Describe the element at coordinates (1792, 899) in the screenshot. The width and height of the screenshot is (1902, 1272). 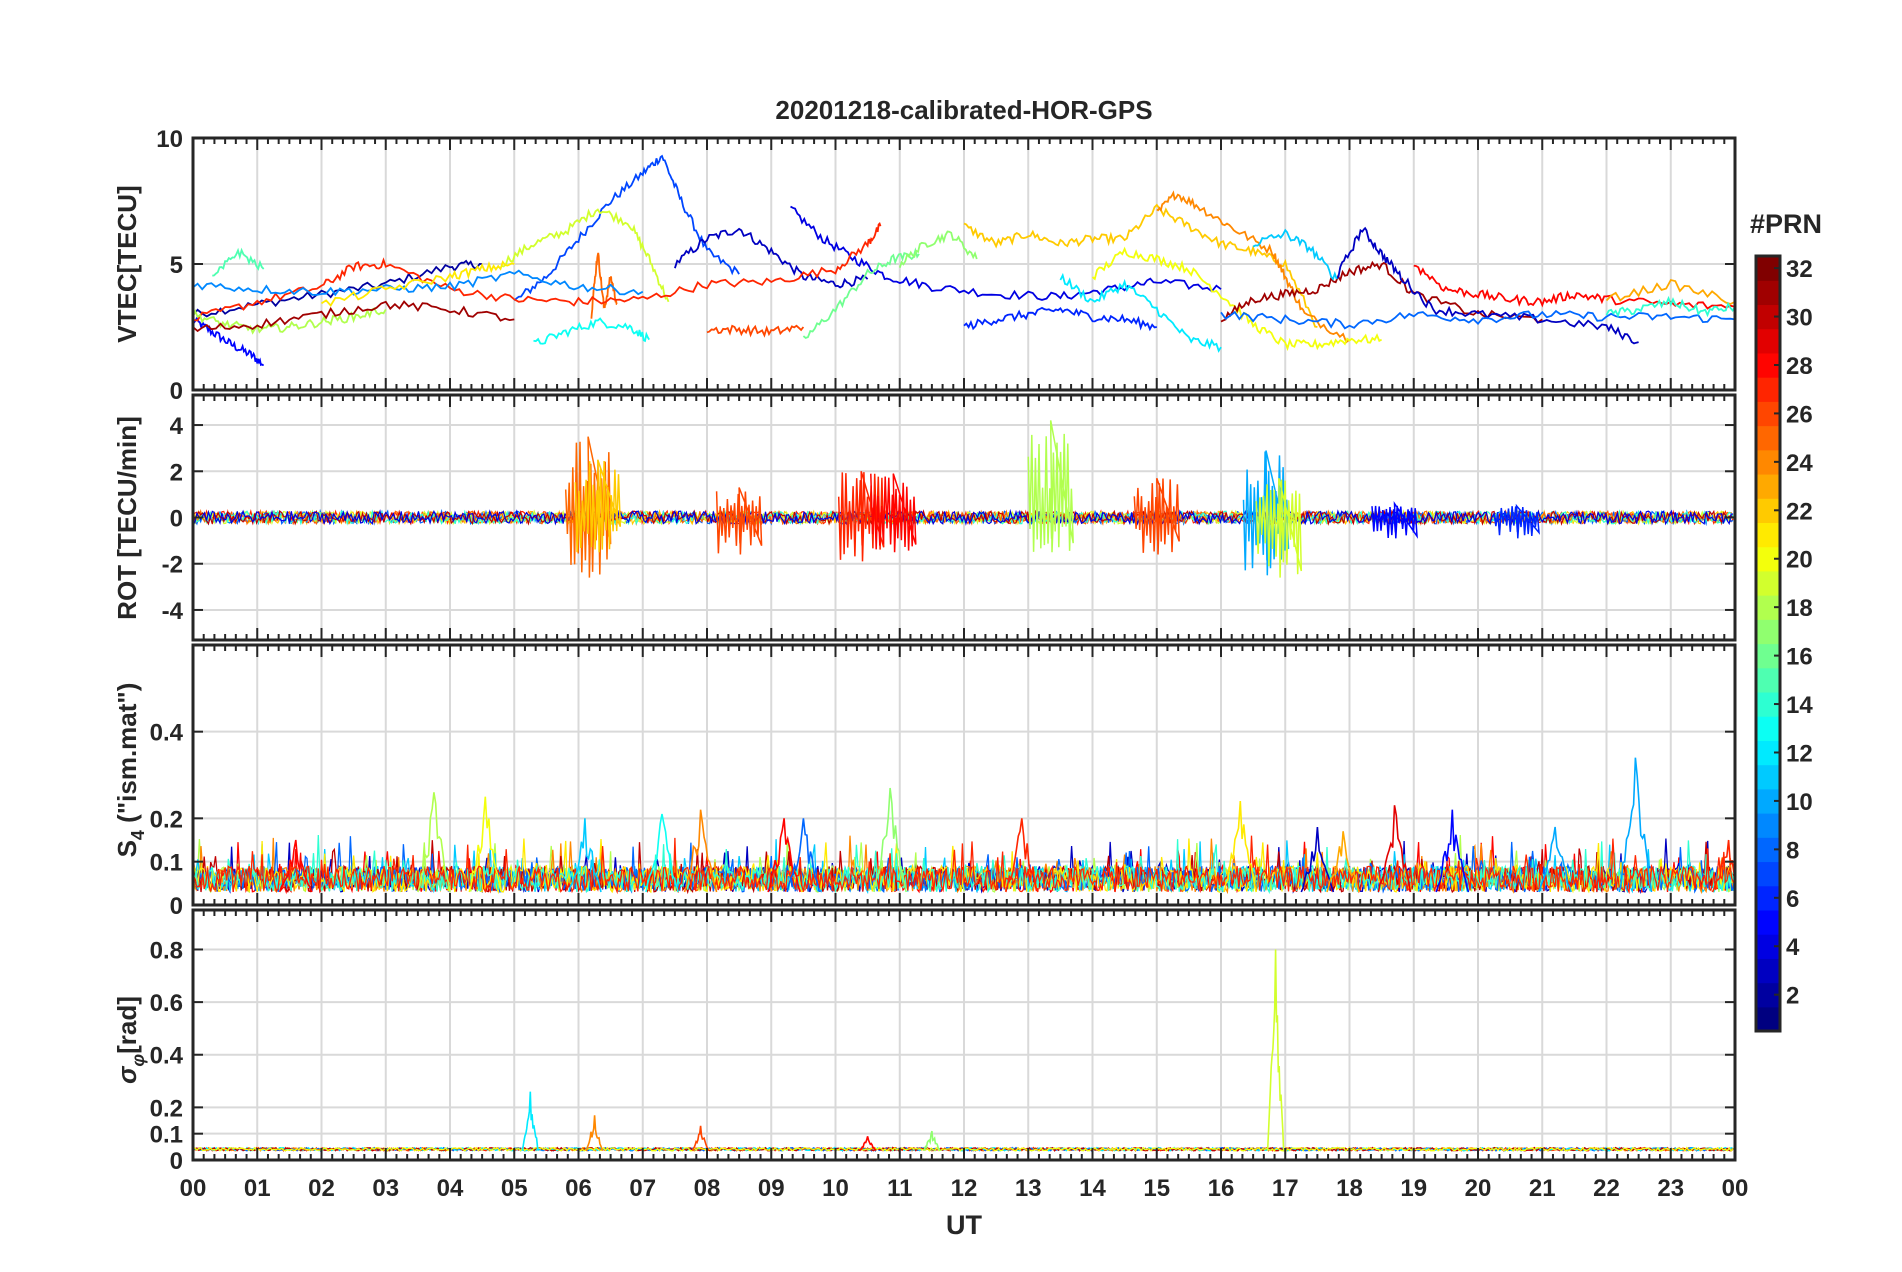
I see `colorbar-tick-label: 6` at that location.